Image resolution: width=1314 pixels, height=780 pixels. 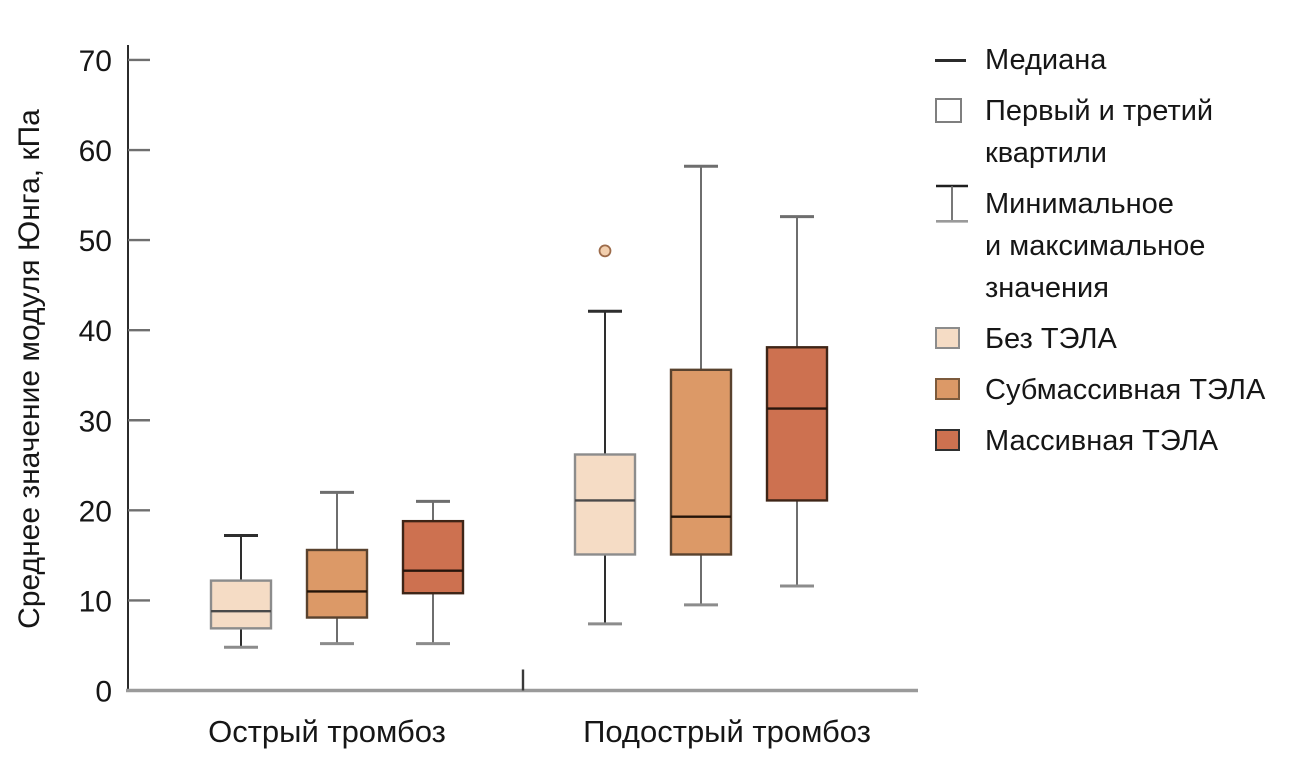 What do you see at coordinates (327, 731) in the screenshot?
I see `x-axis-label: Острый тромбоз` at bounding box center [327, 731].